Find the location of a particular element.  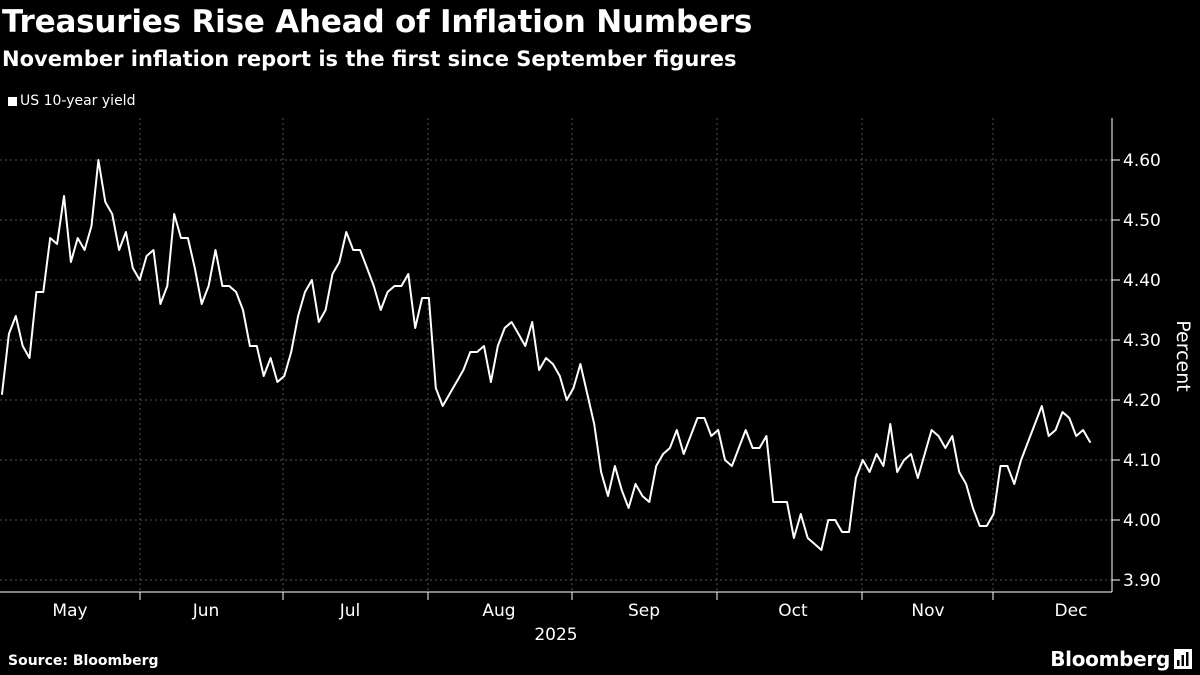

y-tick-label: 4.00 is located at coordinates (1142, 521).